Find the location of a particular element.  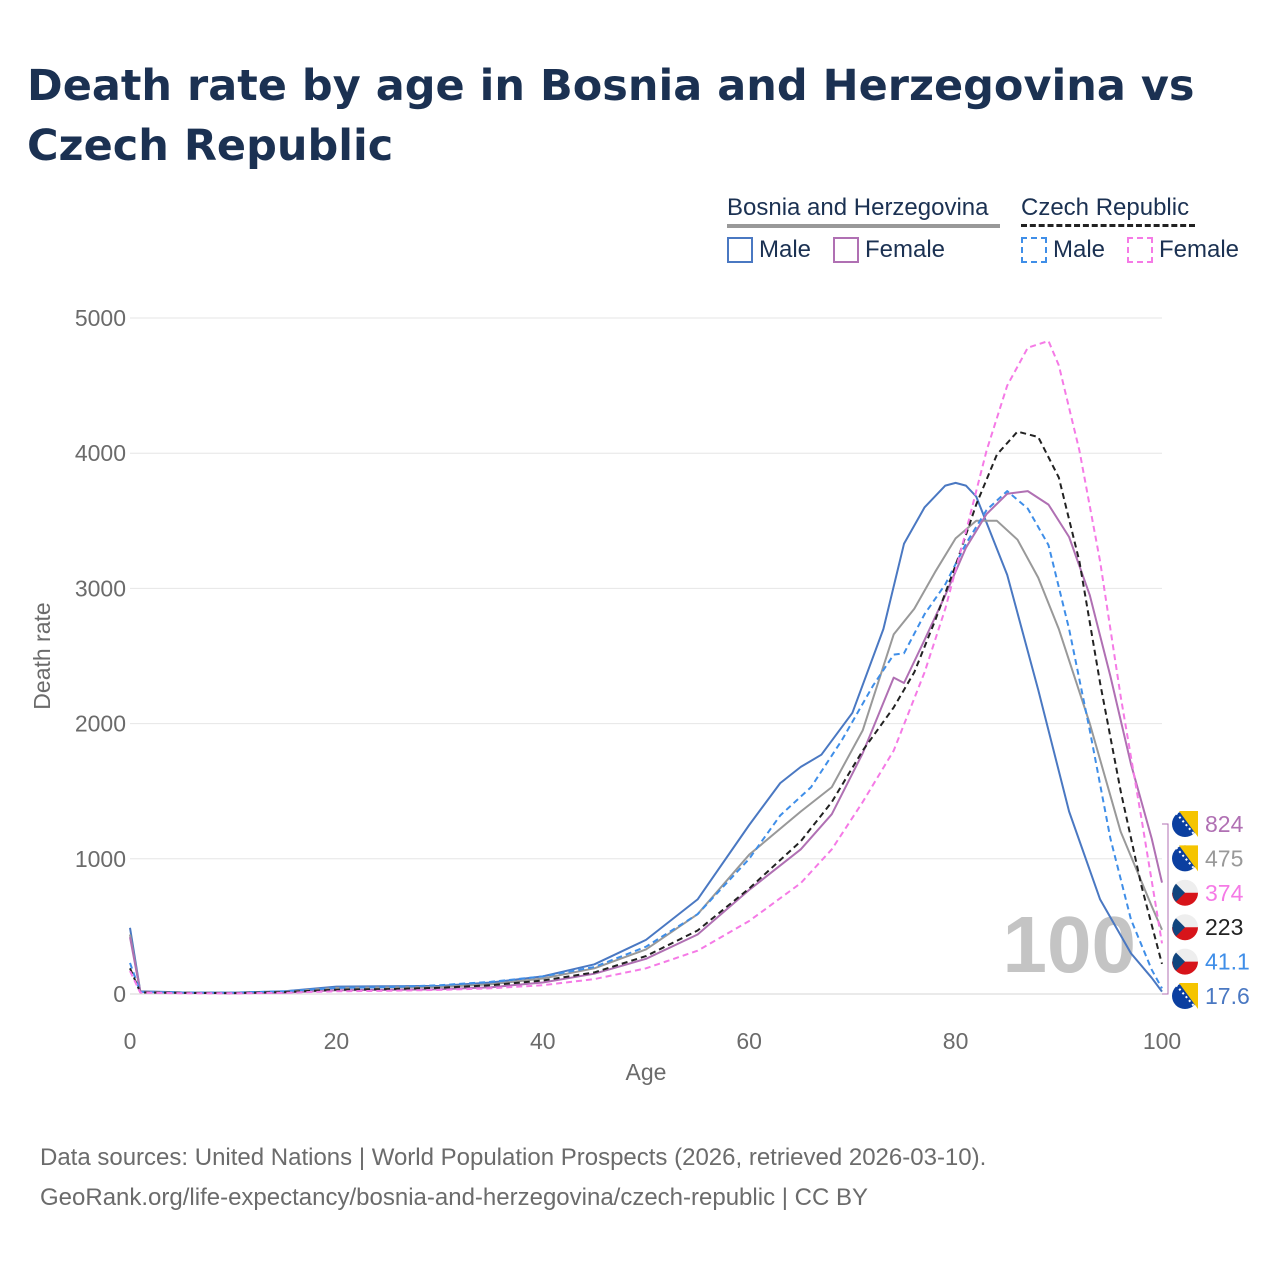

end-value-label: 824 is located at coordinates (1224, 824).